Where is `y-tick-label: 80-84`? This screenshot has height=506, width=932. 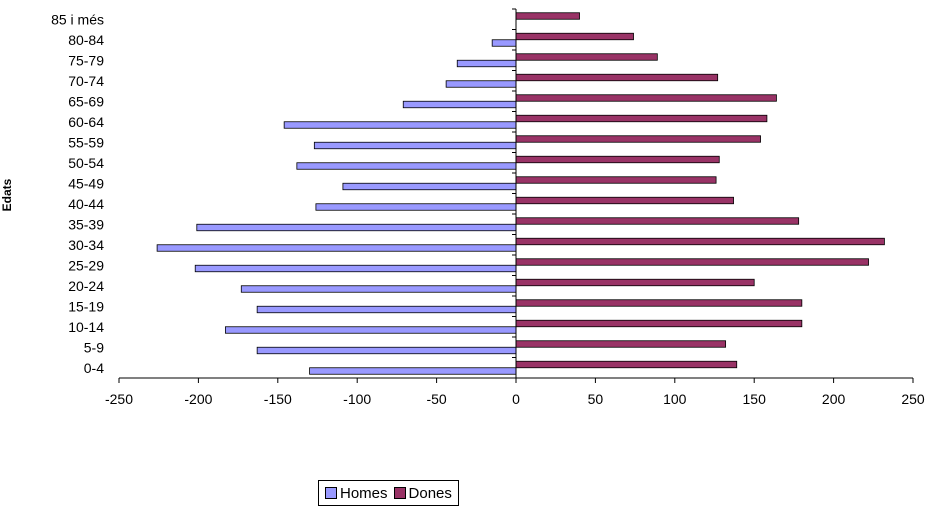 y-tick-label: 80-84 is located at coordinates (86, 40).